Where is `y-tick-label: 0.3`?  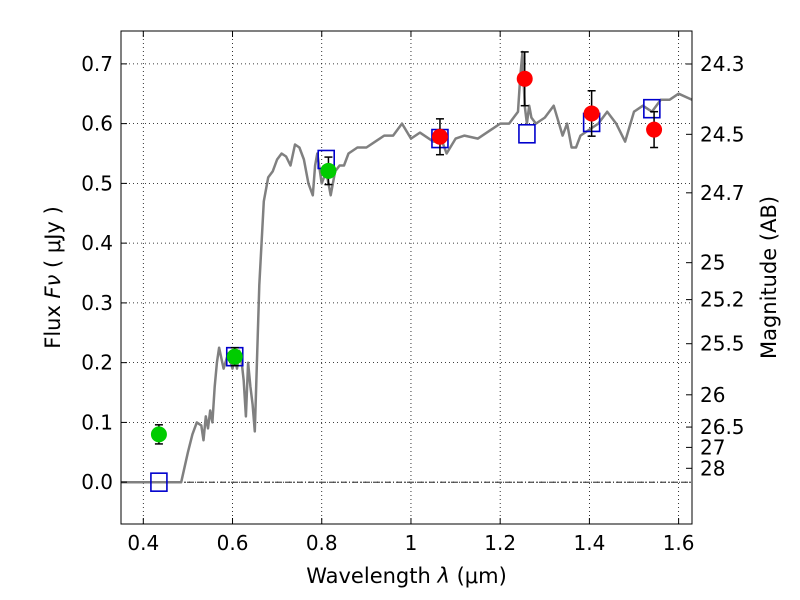
y-tick-label: 0.3 is located at coordinates (97, 303).